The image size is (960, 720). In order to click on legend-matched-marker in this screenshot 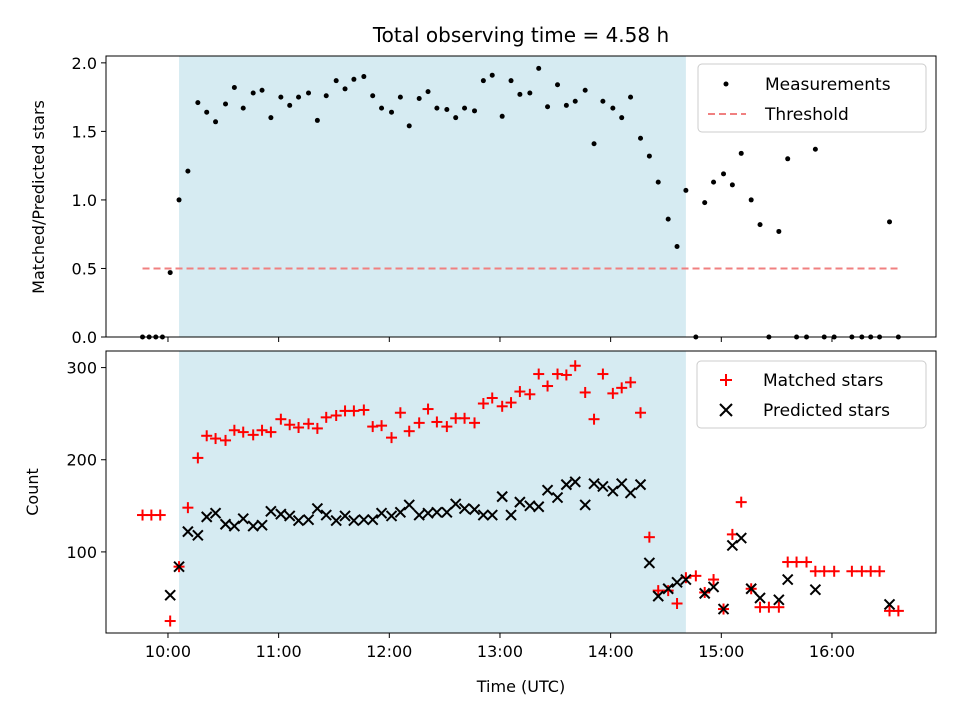, I will do `click(726, 380)`.